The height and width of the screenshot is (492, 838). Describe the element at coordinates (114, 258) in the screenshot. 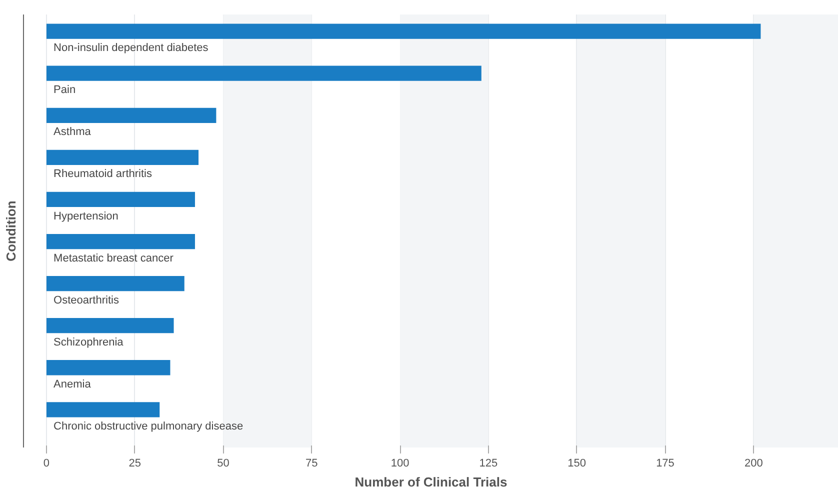

I see `y-tick-label: Metastatic breast cancer` at that location.